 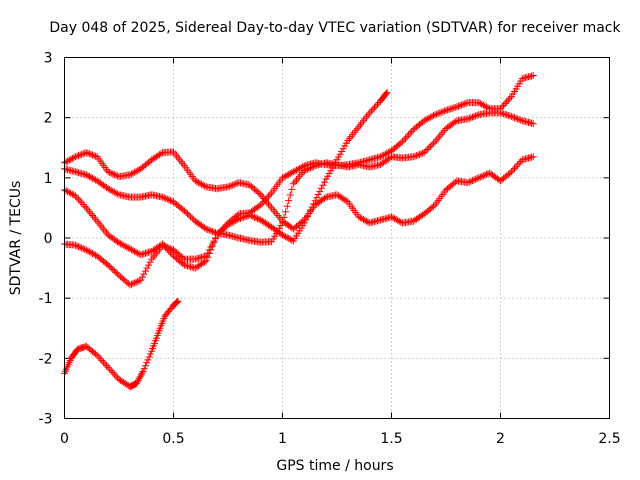 I want to click on y-tick-label: -2, so click(x=46, y=359).